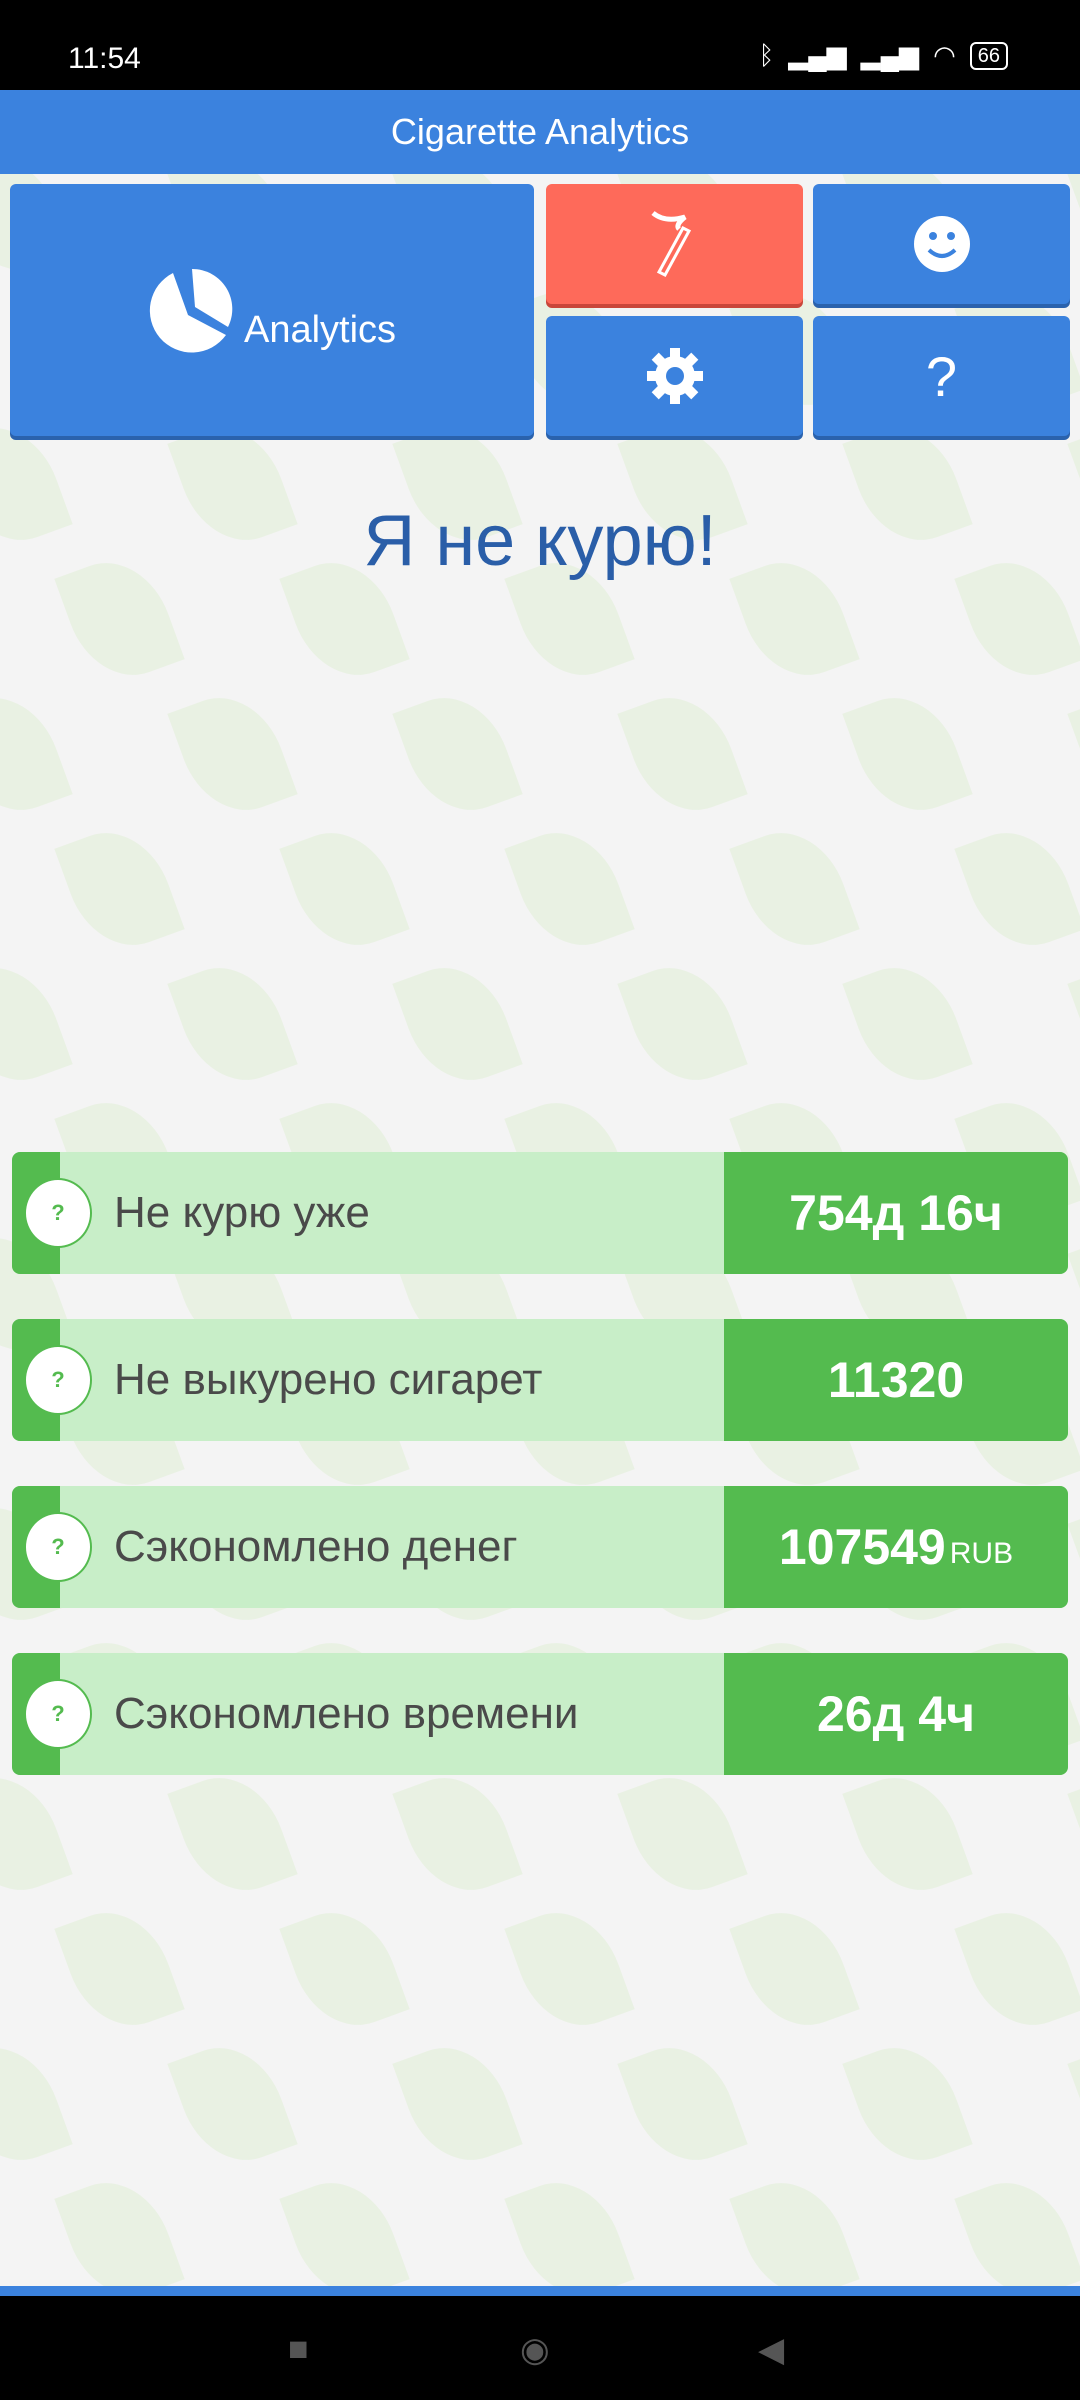  Describe the element at coordinates (540, 2291) in the screenshot. I see `bottom-bar` at that location.